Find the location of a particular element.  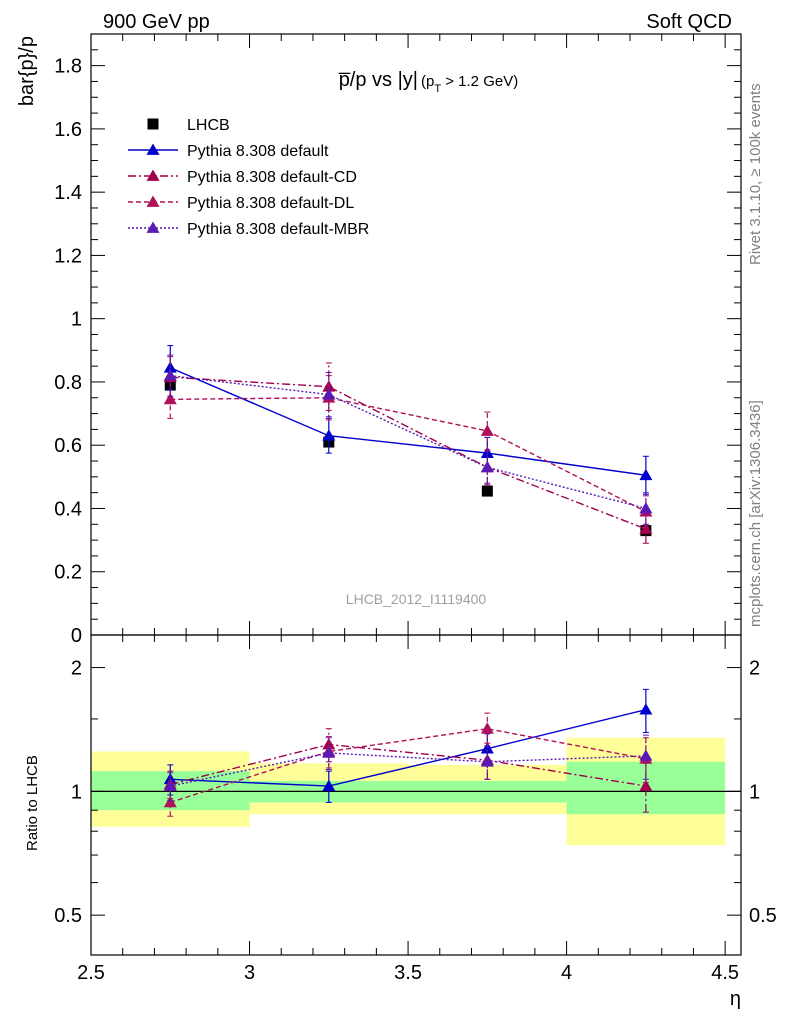

x-tick-label: 4 is located at coordinates (566, 973).